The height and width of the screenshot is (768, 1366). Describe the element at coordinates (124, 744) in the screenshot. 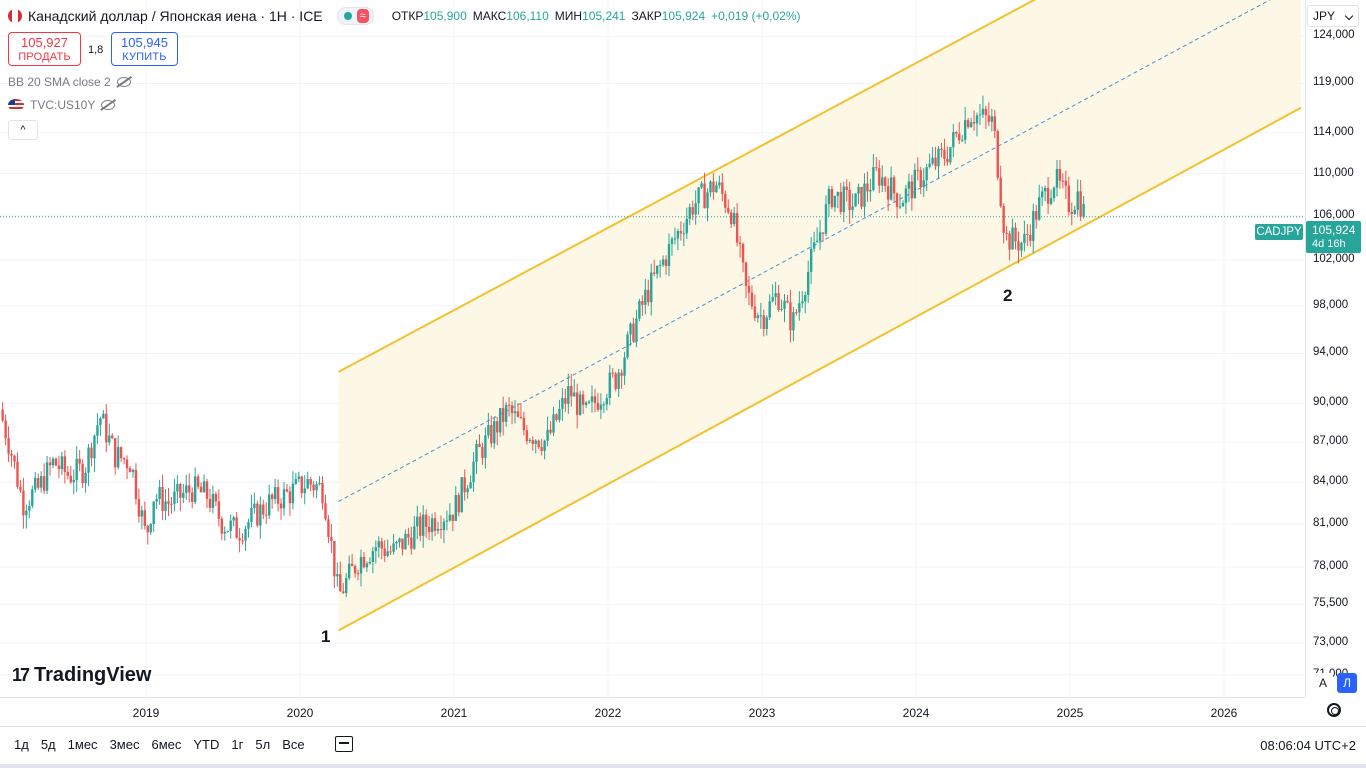

I see `range-button: 3мес` at that location.